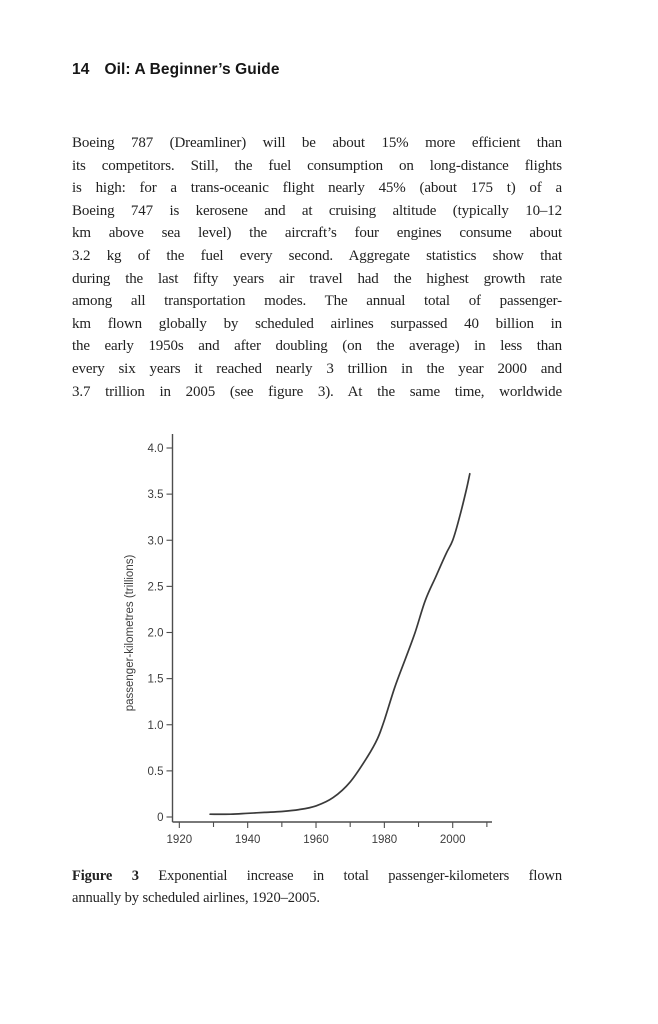 The width and height of the screenshot is (658, 1024). Describe the element at coordinates (156, 587) in the screenshot. I see `y-tick-label: 2.5` at that location.